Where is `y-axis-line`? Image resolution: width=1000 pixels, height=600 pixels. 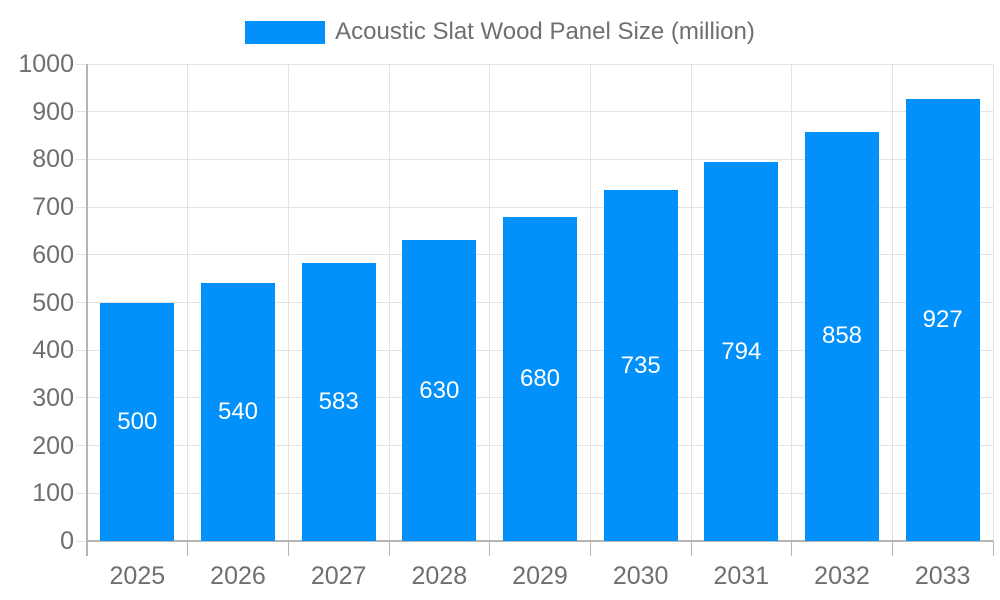 y-axis-line is located at coordinates (87, 310).